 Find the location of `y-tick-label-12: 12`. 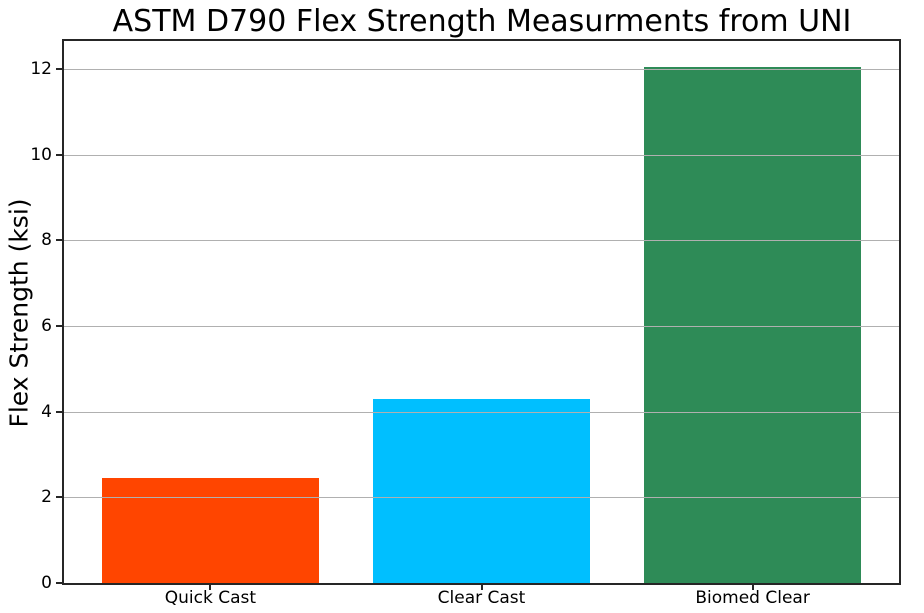

y-tick-label-12: 12 is located at coordinates (41, 68).